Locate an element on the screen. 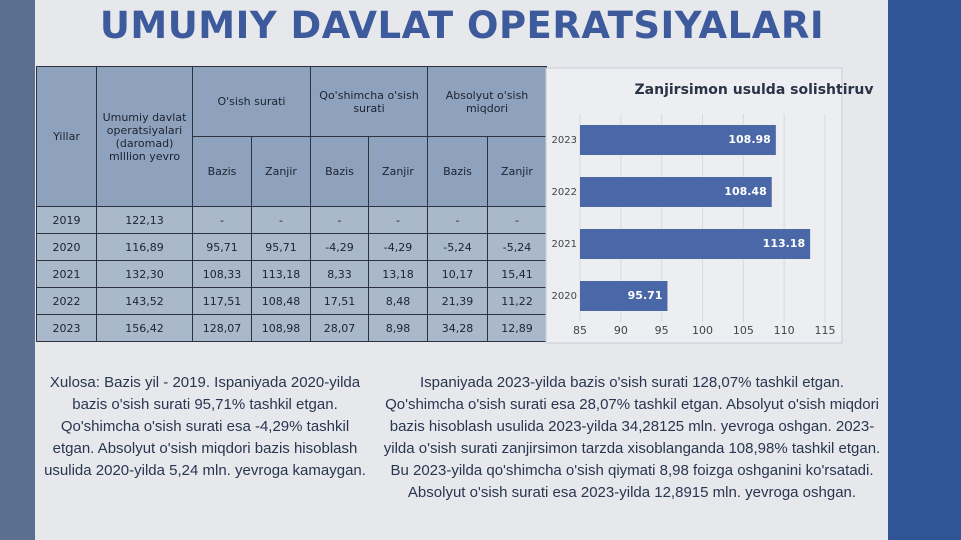  table-row: Bazis Zanjir Bazis Zanjir Bazis Zanjir is located at coordinates (292, 171).